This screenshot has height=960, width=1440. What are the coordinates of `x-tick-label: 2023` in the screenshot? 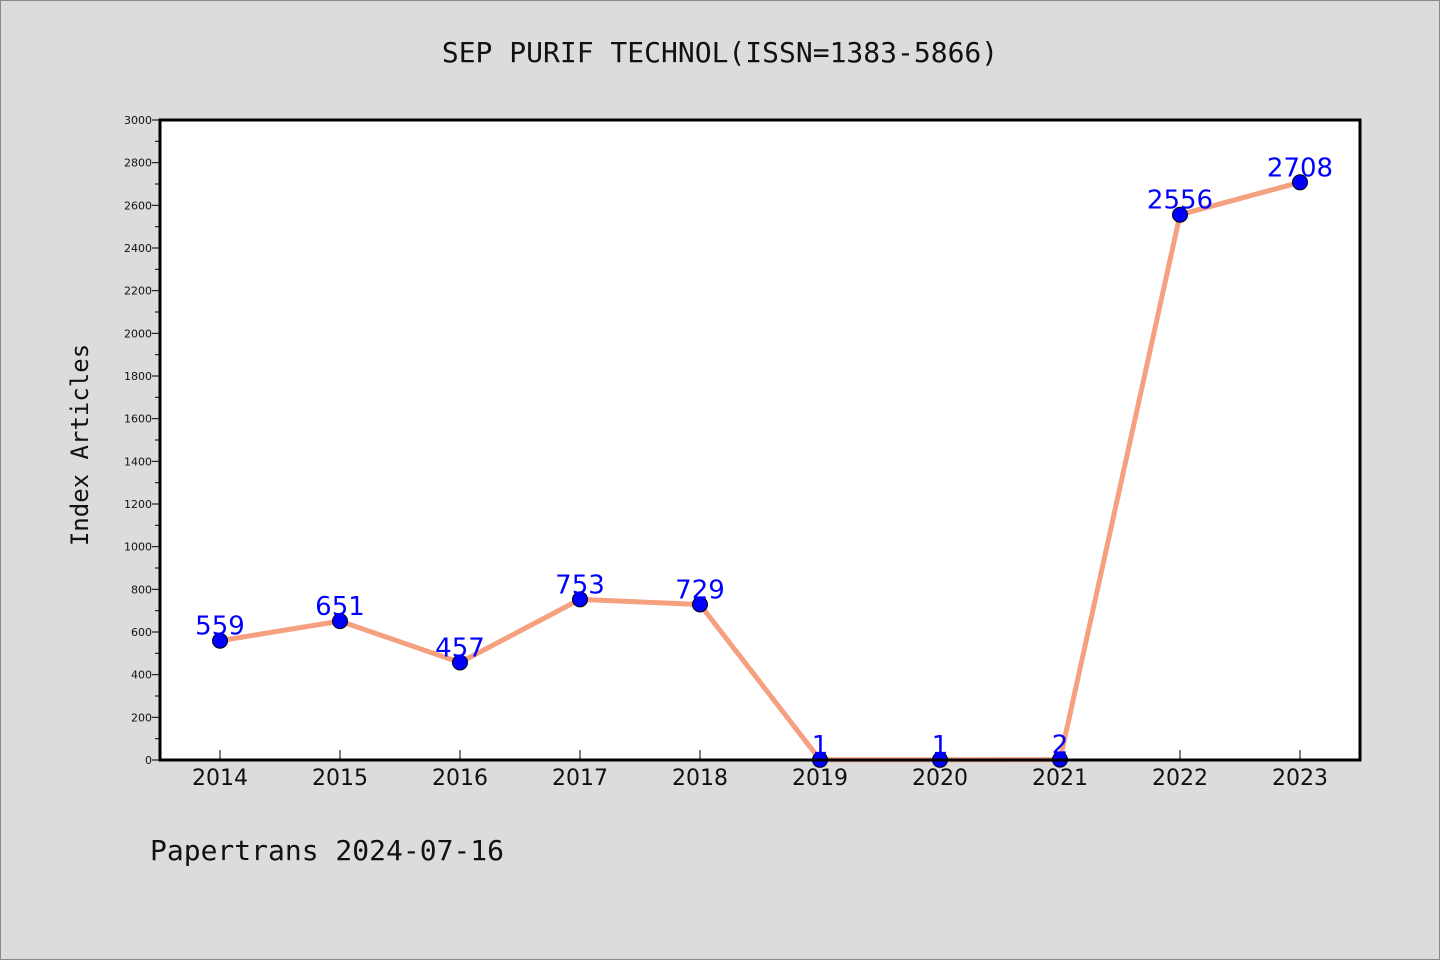 It's located at (1300, 778).